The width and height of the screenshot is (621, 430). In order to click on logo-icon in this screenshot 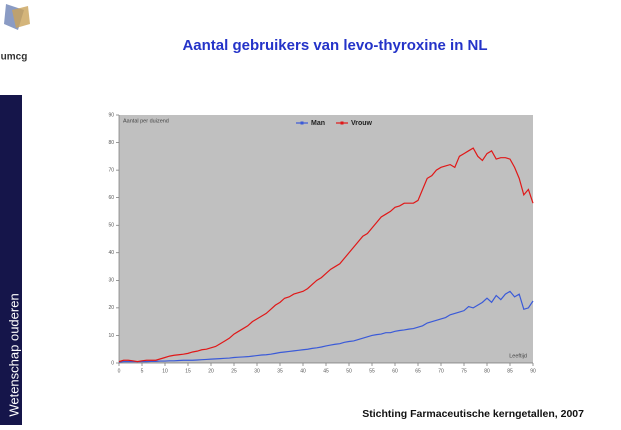, I will do `click(17, 17)`.